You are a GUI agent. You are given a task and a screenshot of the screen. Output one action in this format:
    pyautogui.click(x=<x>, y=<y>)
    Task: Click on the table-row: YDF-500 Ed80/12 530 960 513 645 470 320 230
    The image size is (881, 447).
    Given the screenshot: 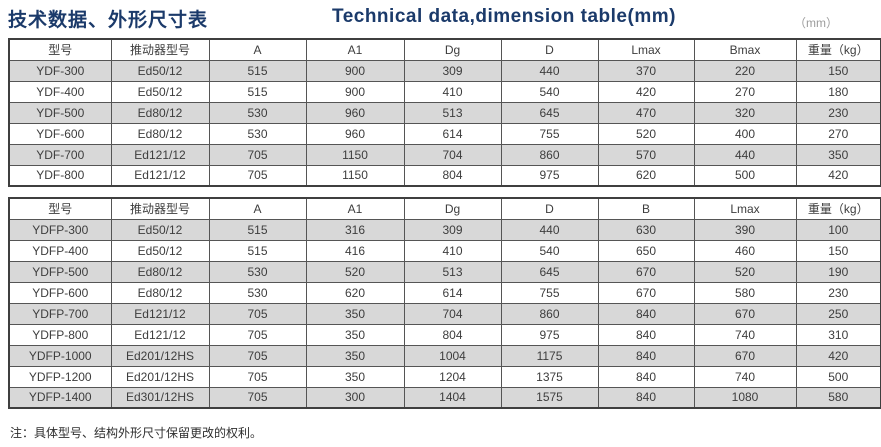 What is the action you would take?
    pyautogui.click(x=444, y=112)
    